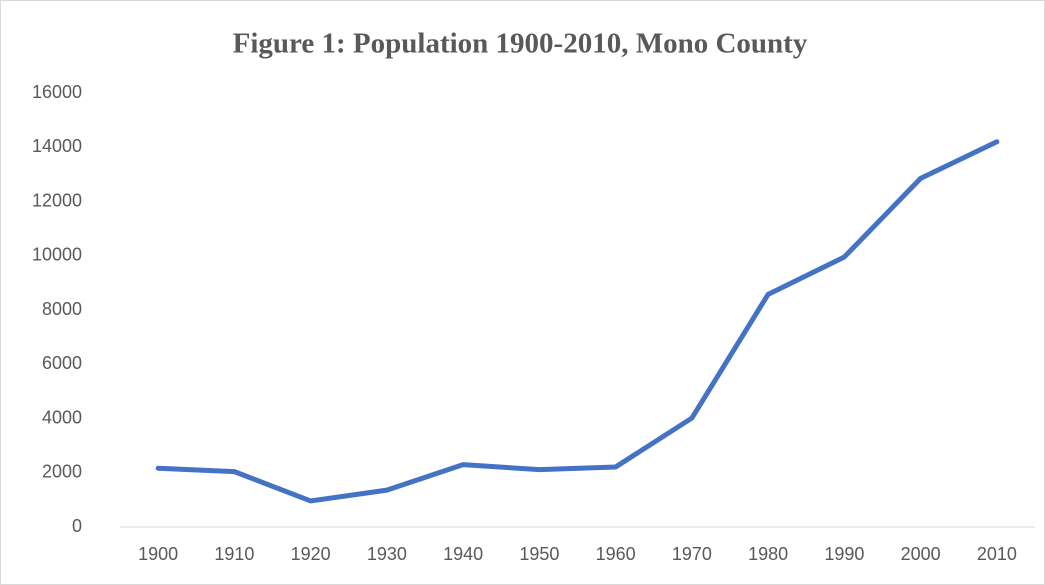 This screenshot has width=1045, height=585. I want to click on y-tick-label: 10000, so click(57, 255).